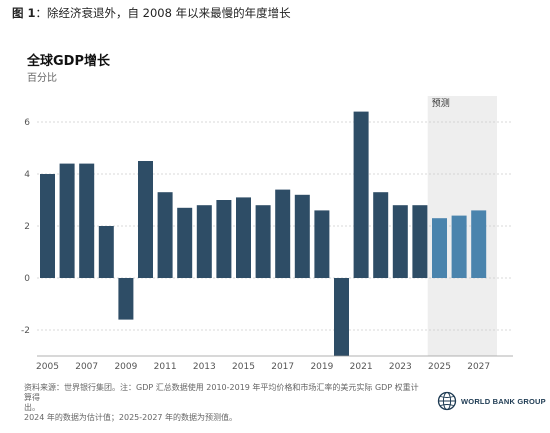 The width and height of the screenshot is (550, 433). What do you see at coordinates (165, 235) in the screenshot?
I see `bar-2011` at bounding box center [165, 235].